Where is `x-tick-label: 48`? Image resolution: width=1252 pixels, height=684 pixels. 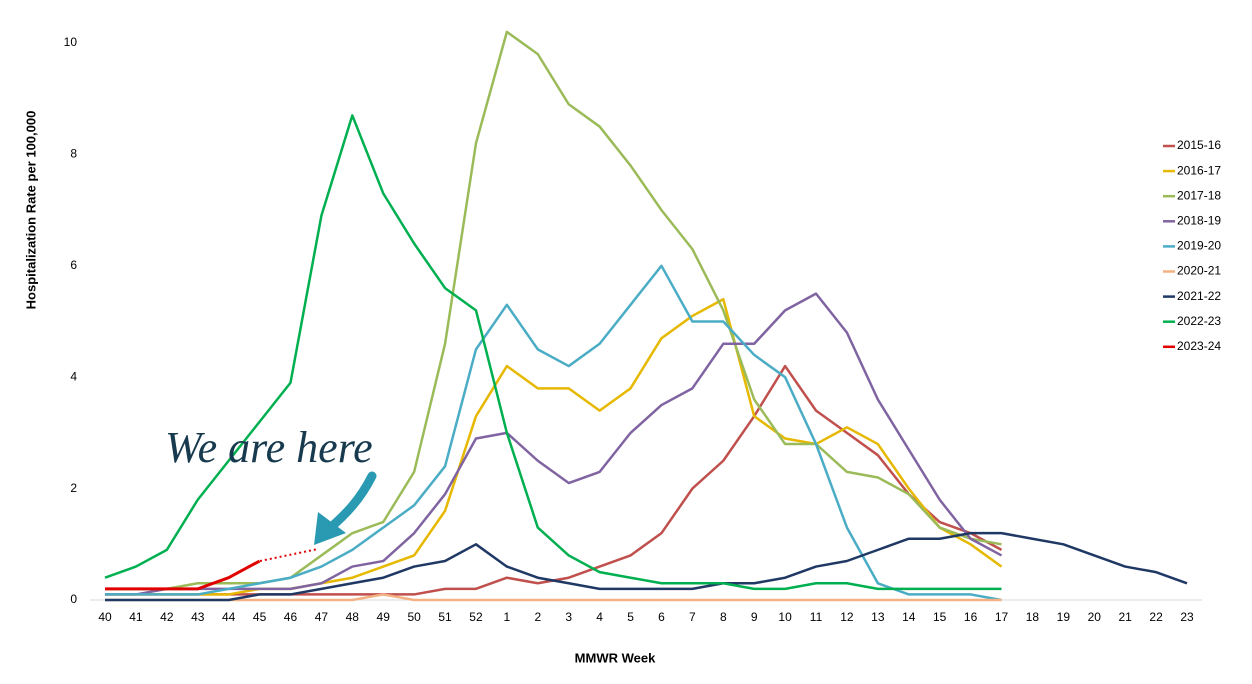
x-tick-label: 48 is located at coordinates (353, 617).